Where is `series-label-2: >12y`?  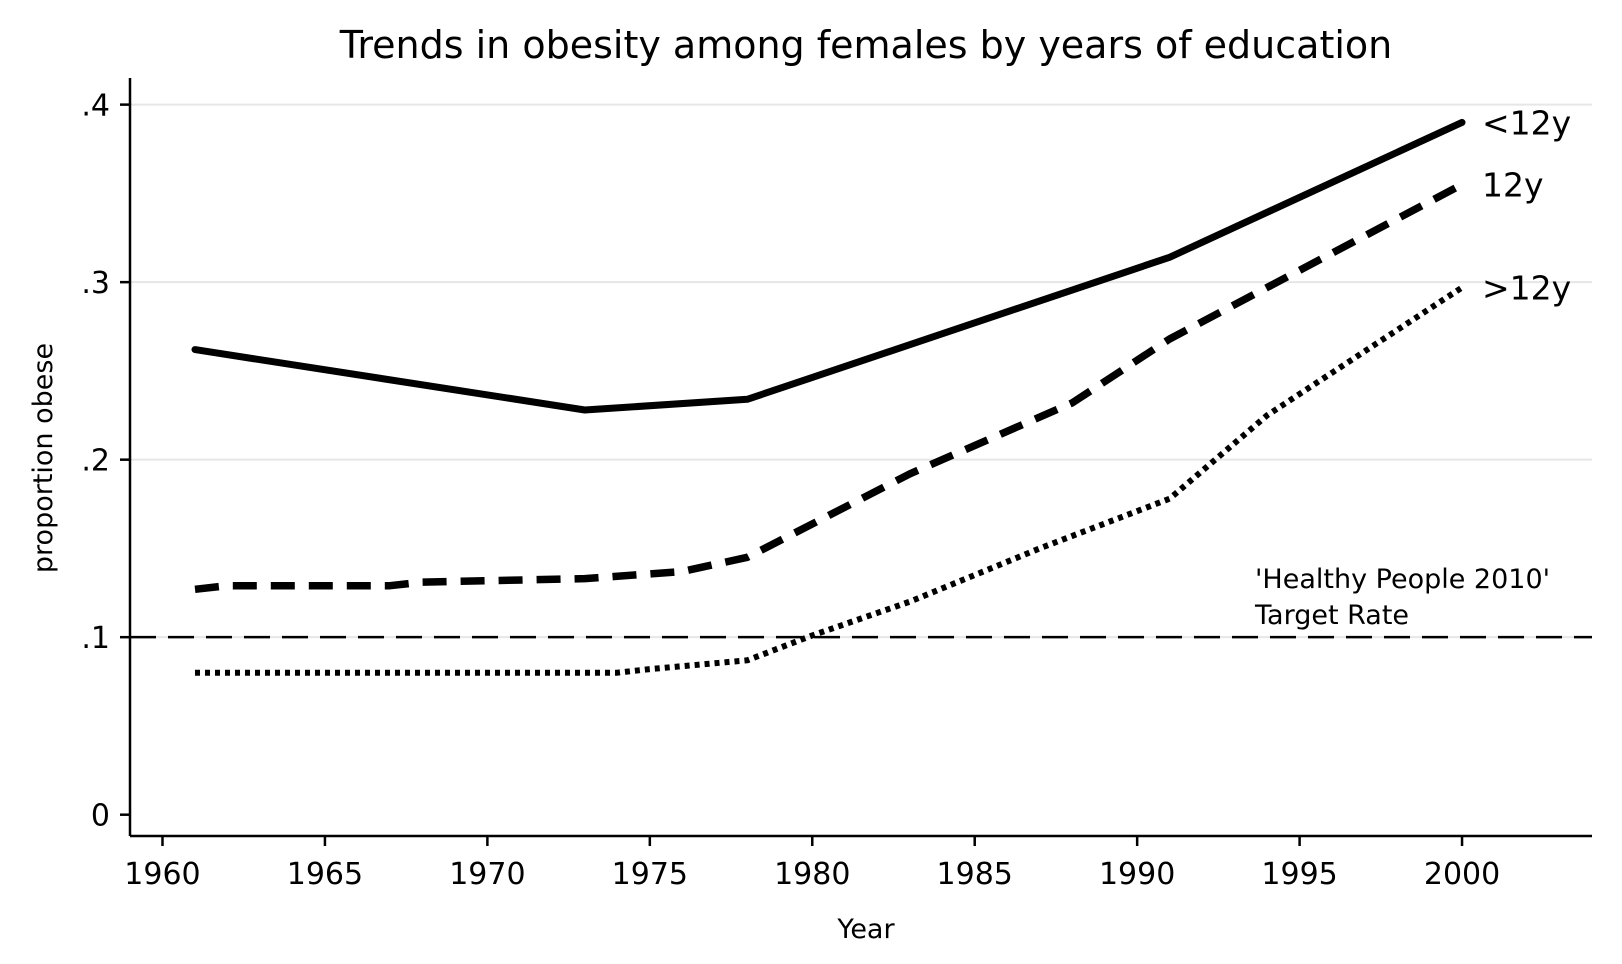
series-label-2: >12y is located at coordinates (1526, 287).